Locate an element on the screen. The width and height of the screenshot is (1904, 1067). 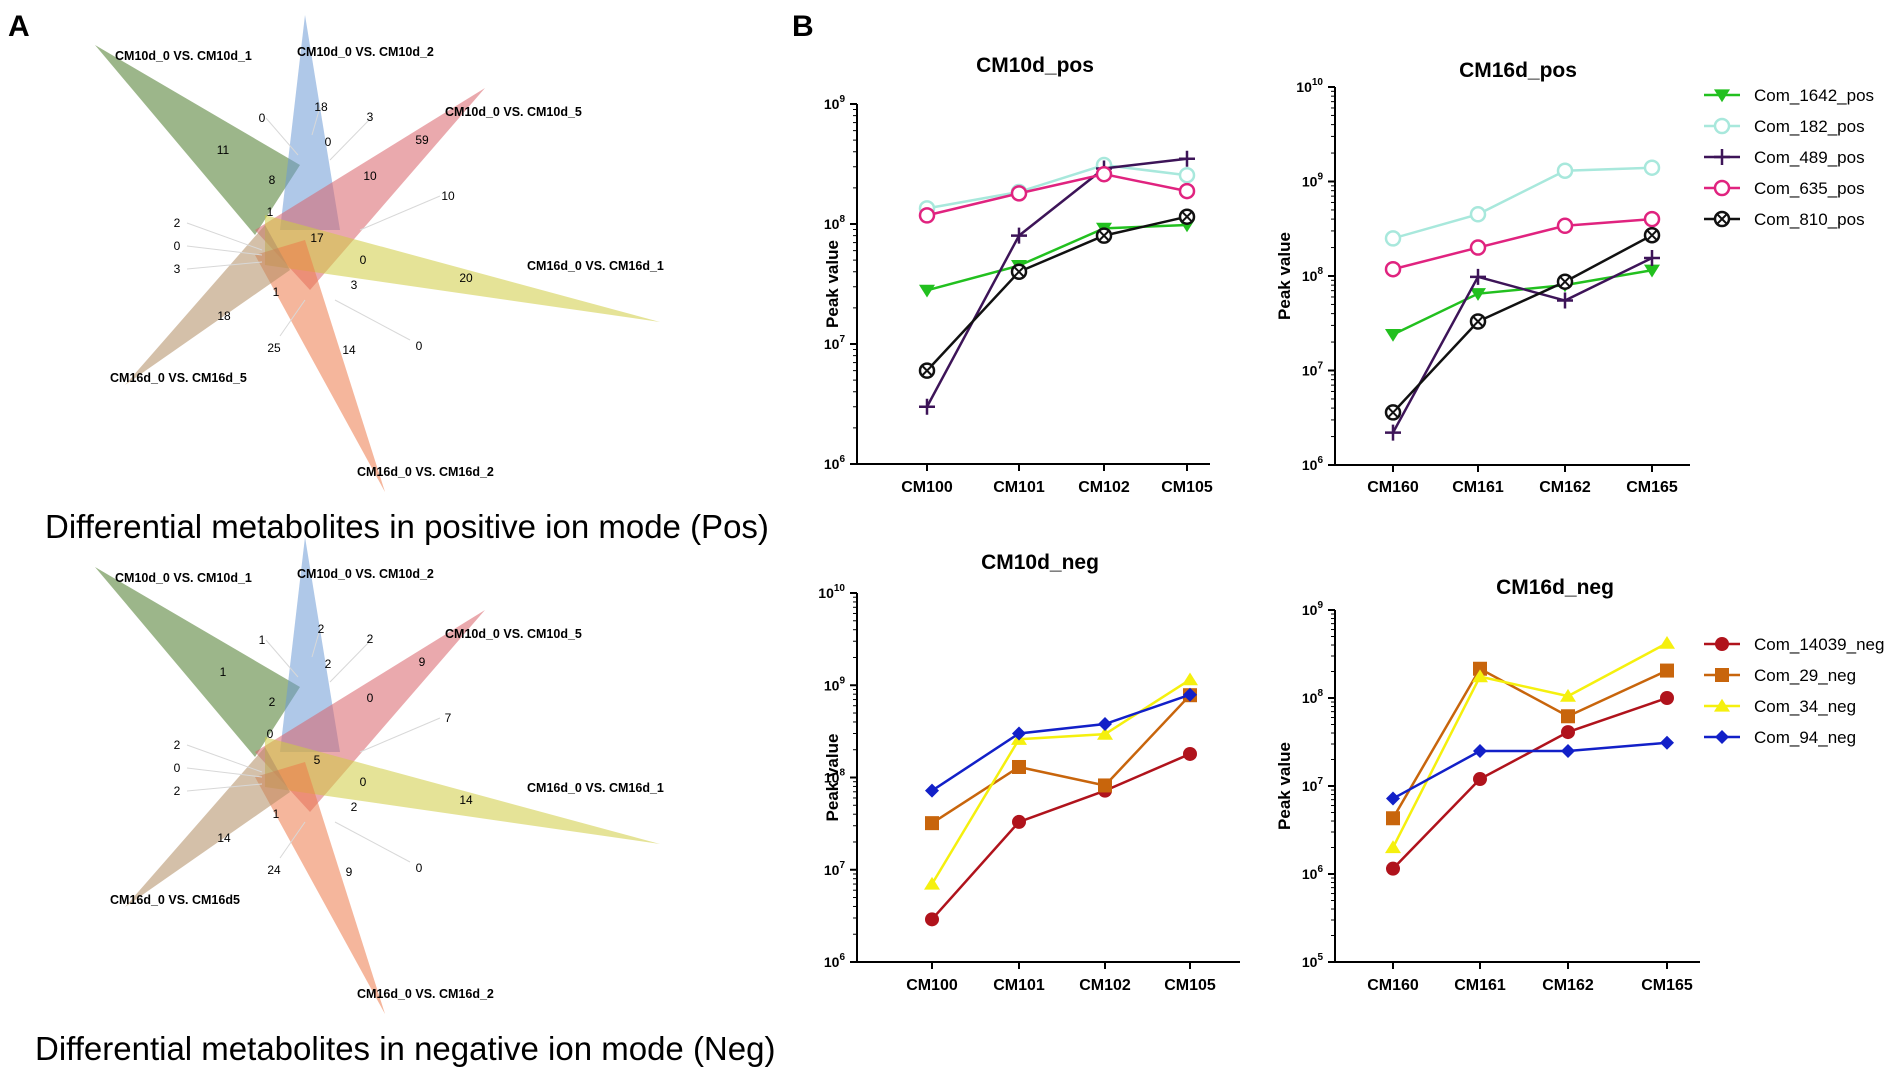
chart-3-line-Com_94_neg is located at coordinates (1061, 742).